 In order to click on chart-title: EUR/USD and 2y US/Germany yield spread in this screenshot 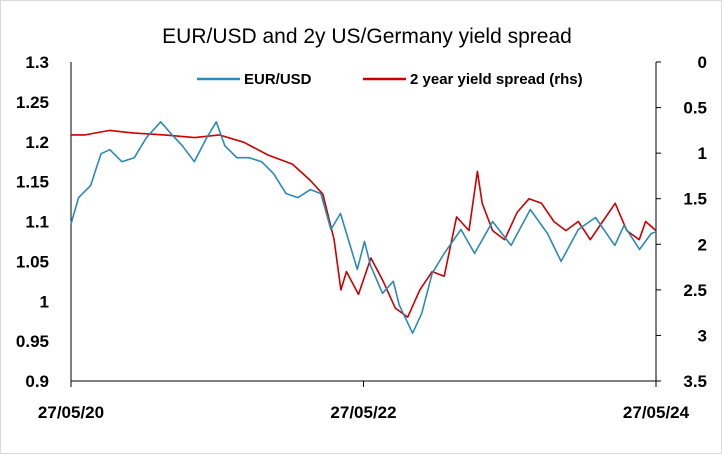, I will do `click(367, 36)`.